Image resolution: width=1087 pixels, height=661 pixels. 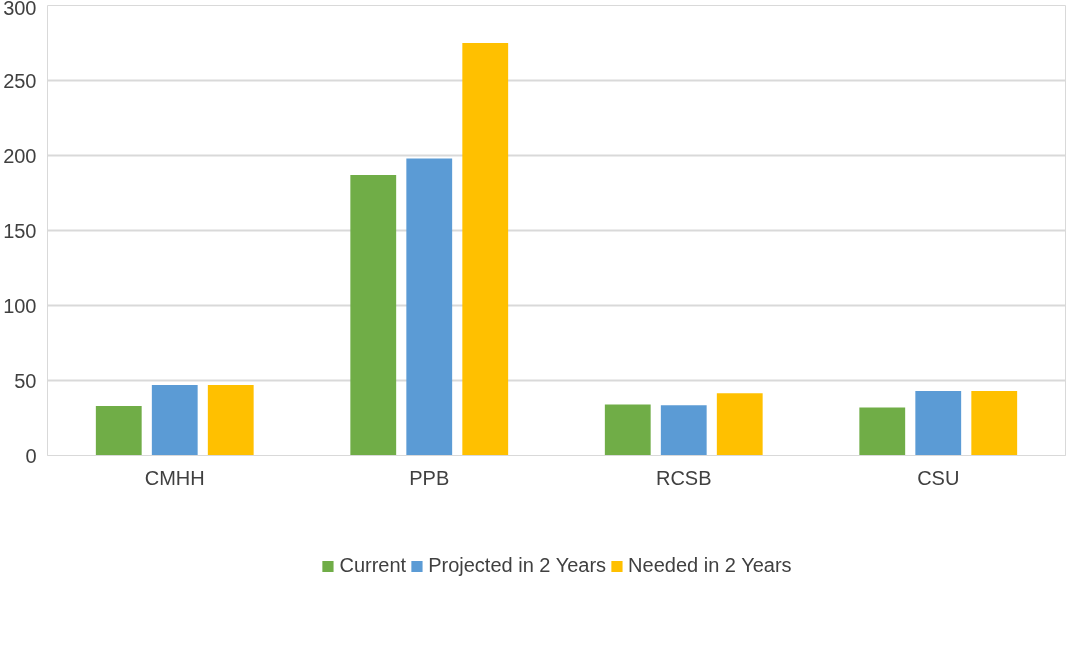 What do you see at coordinates (20, 80) in the screenshot?
I see `y-tick-label: 250` at bounding box center [20, 80].